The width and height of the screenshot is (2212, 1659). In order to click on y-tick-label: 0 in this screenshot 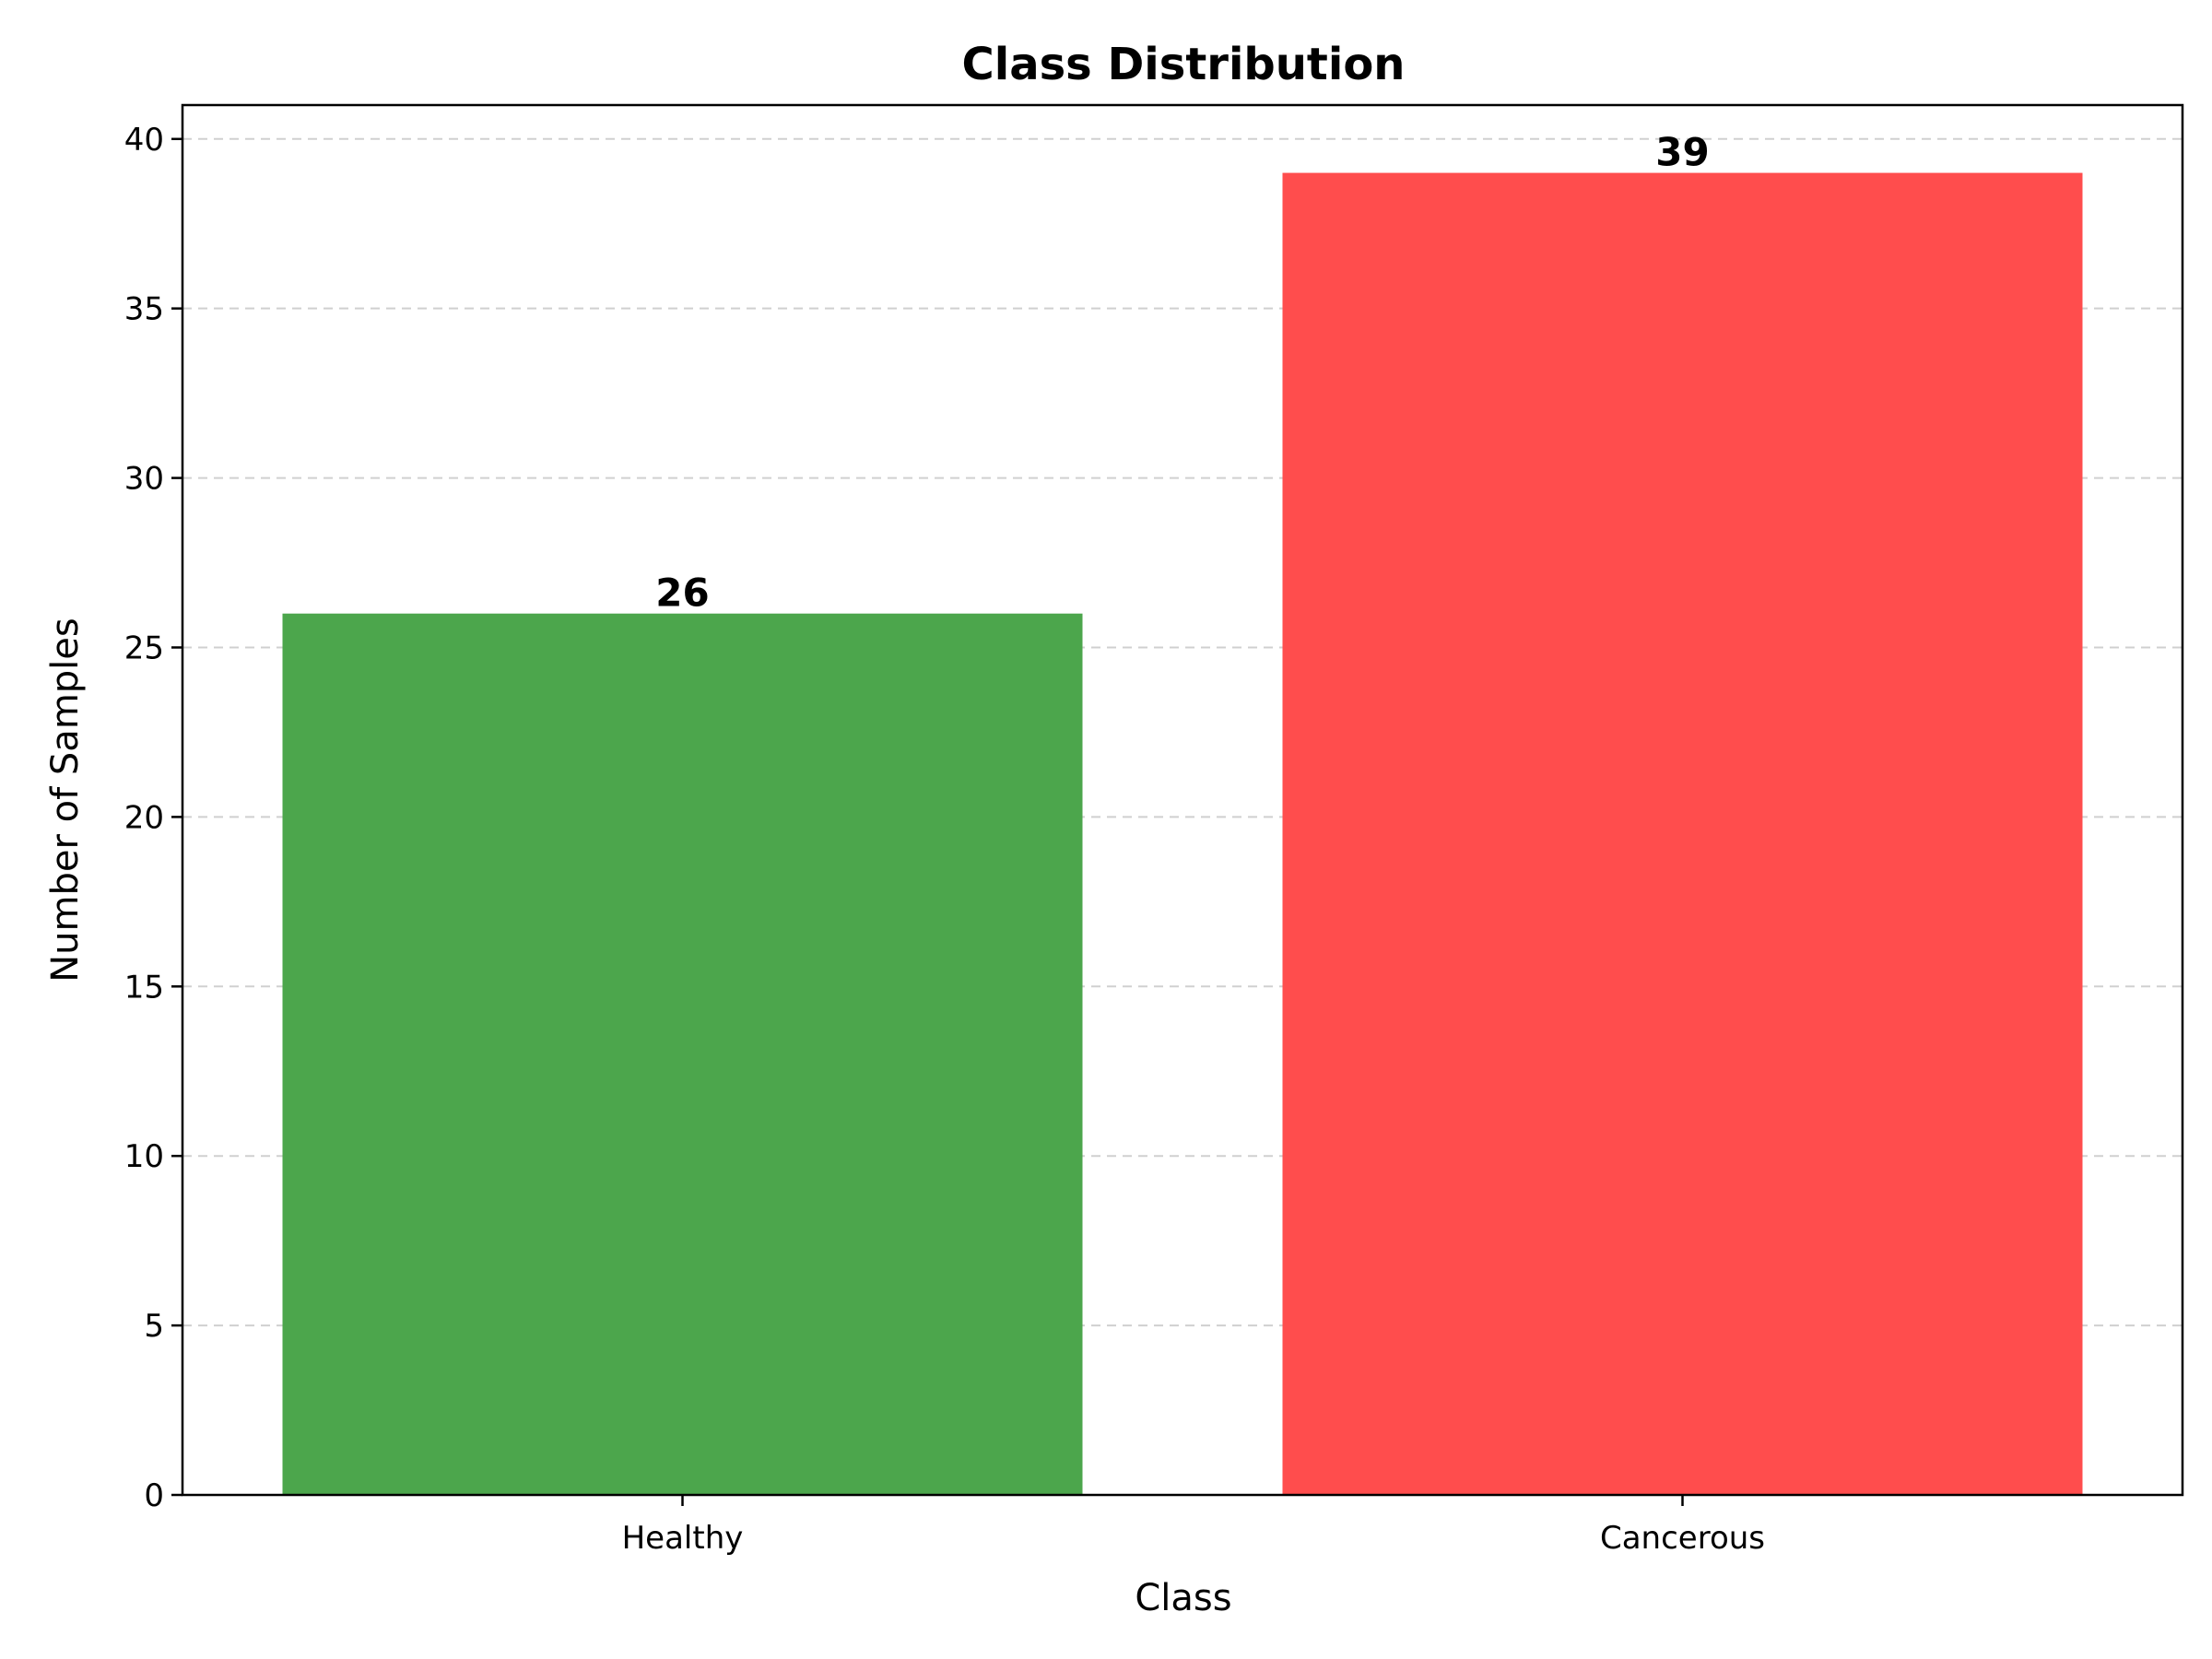, I will do `click(154, 1495)`.